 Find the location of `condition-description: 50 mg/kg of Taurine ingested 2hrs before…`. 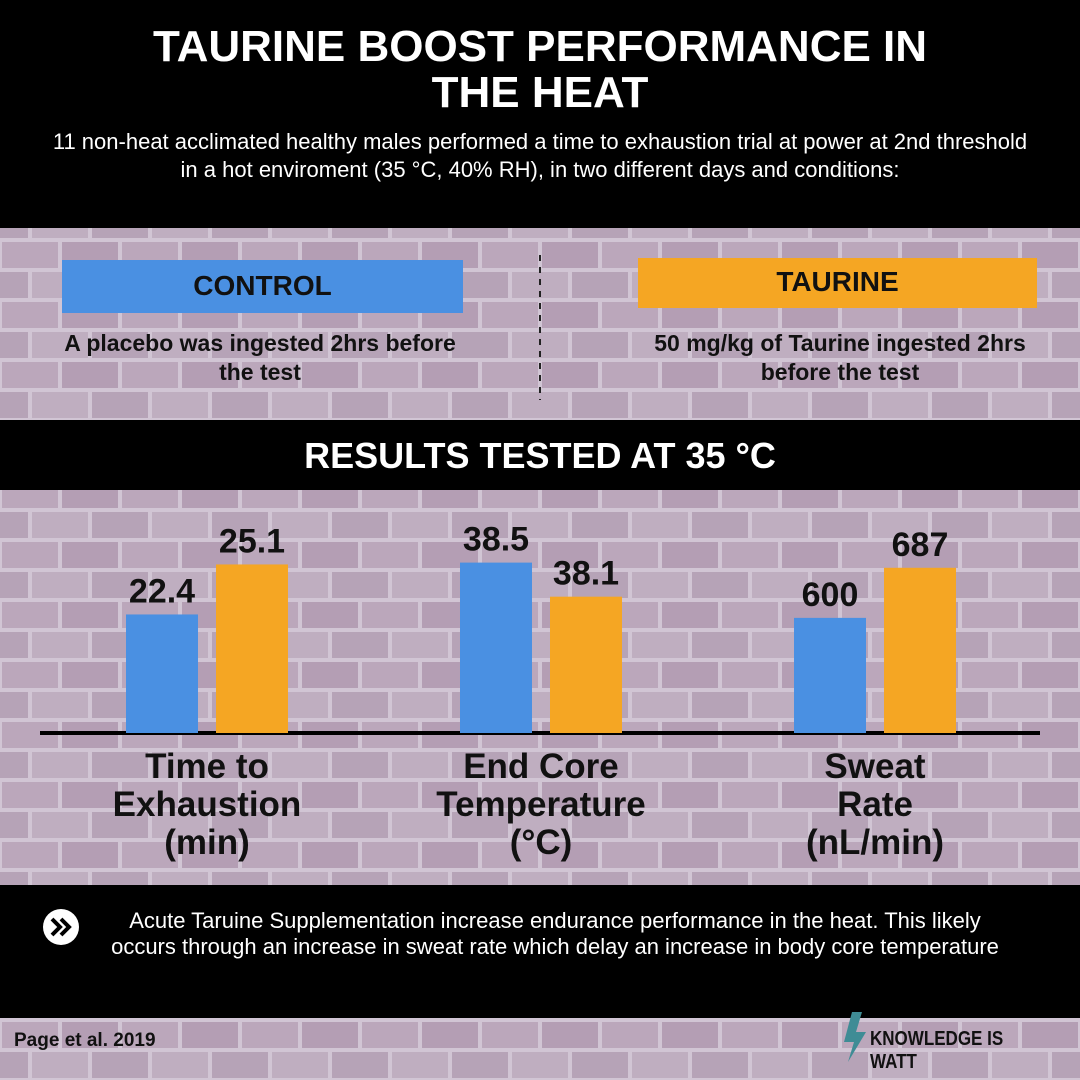

condition-description: 50 mg/kg of Taurine ingested 2hrs before… is located at coordinates (840, 357).